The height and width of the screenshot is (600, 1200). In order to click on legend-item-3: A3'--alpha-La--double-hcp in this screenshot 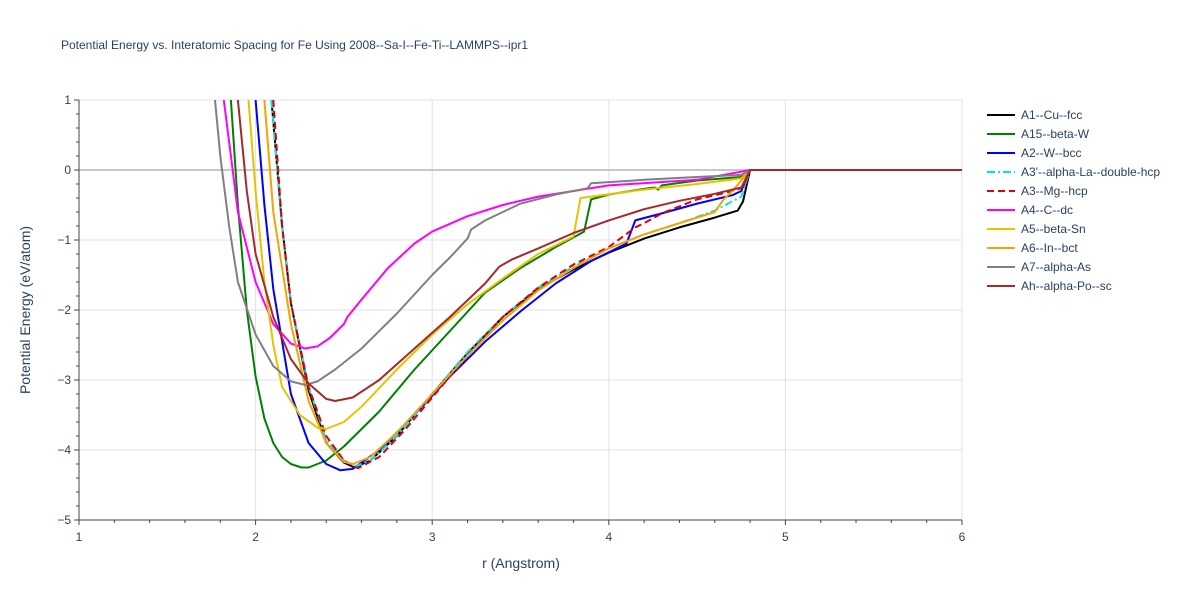, I will do `click(1073, 172)`.